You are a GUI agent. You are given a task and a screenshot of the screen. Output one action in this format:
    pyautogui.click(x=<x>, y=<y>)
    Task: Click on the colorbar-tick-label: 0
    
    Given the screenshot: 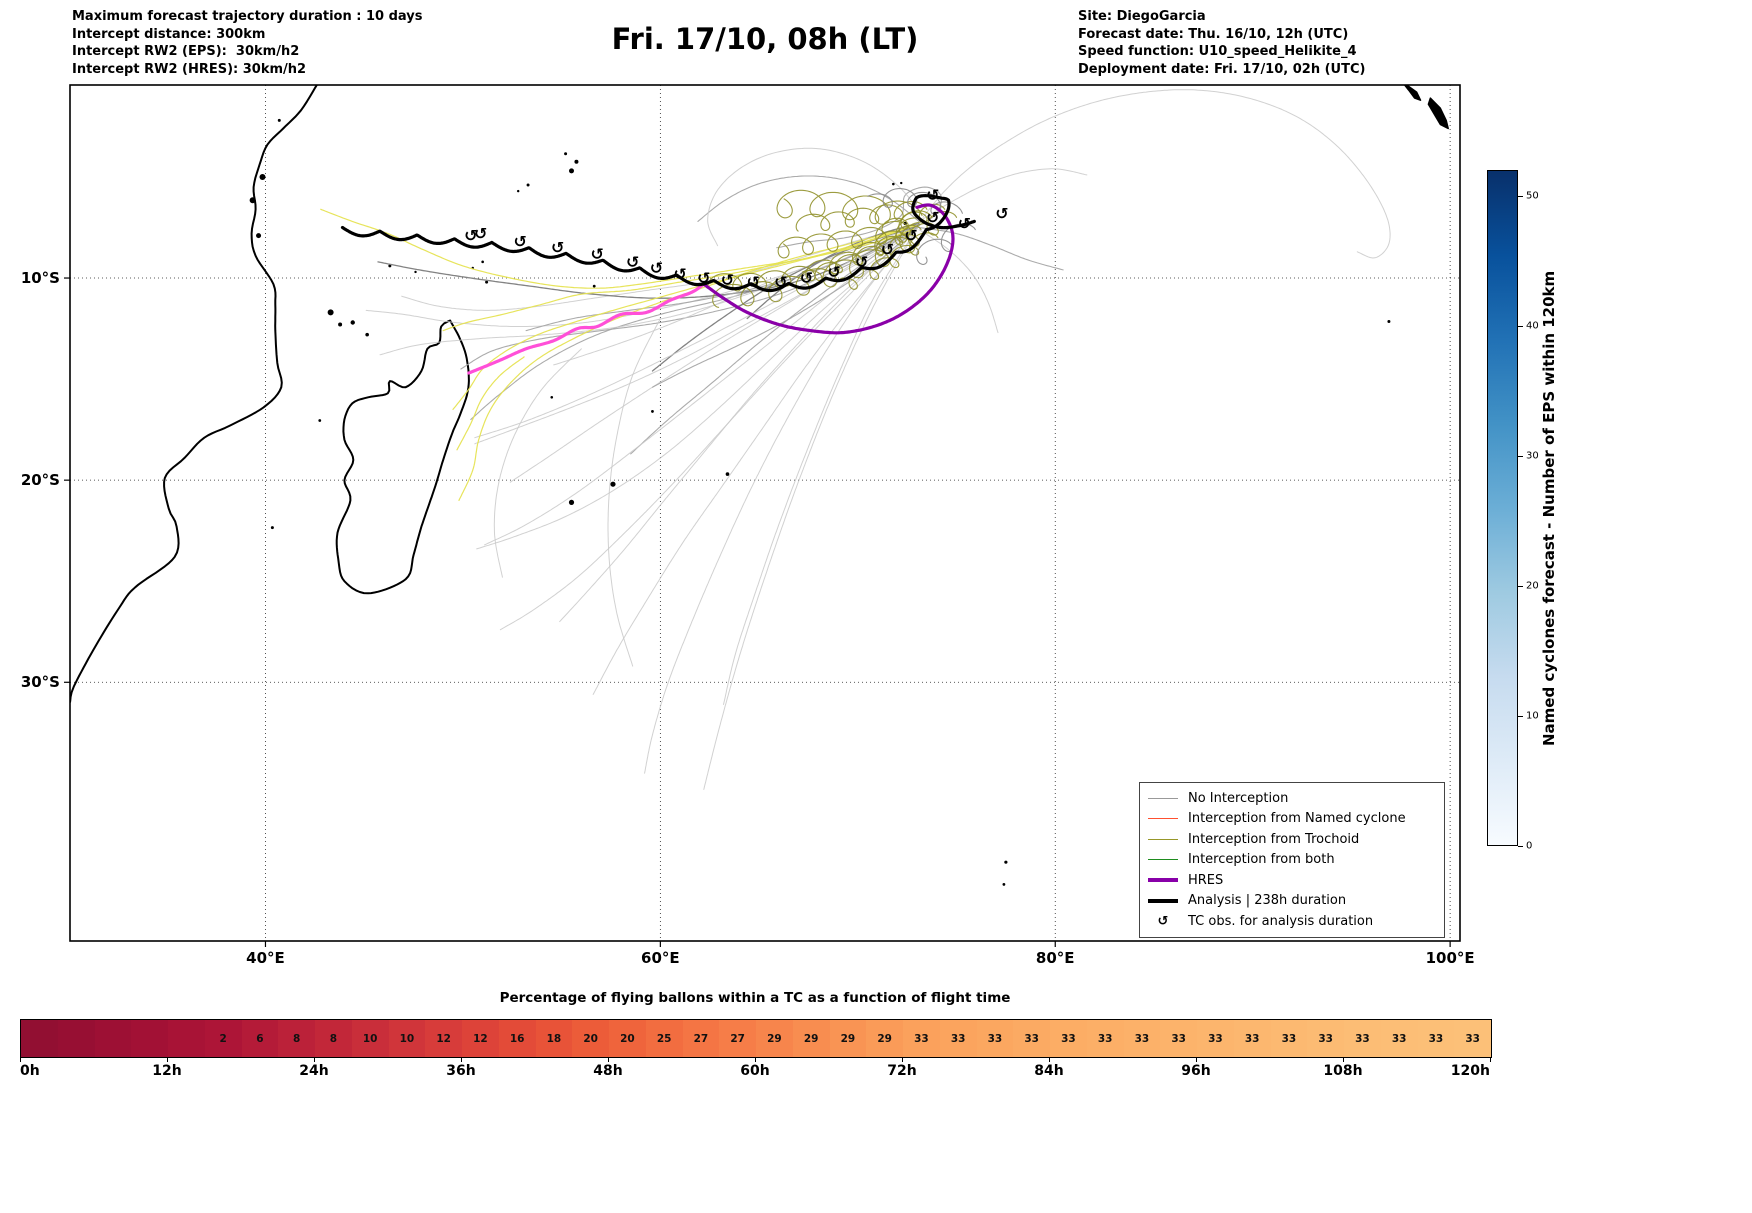 What is the action you would take?
    pyautogui.click(x=1529, y=846)
    